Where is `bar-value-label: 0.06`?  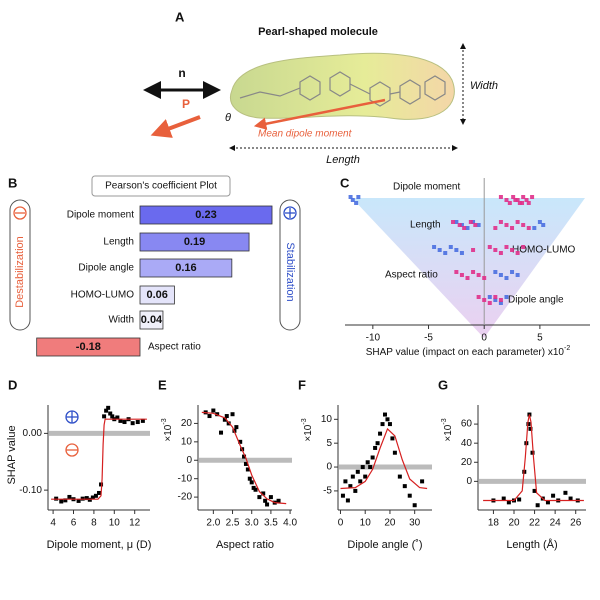 bar-value-label: 0.06 is located at coordinates (157, 295).